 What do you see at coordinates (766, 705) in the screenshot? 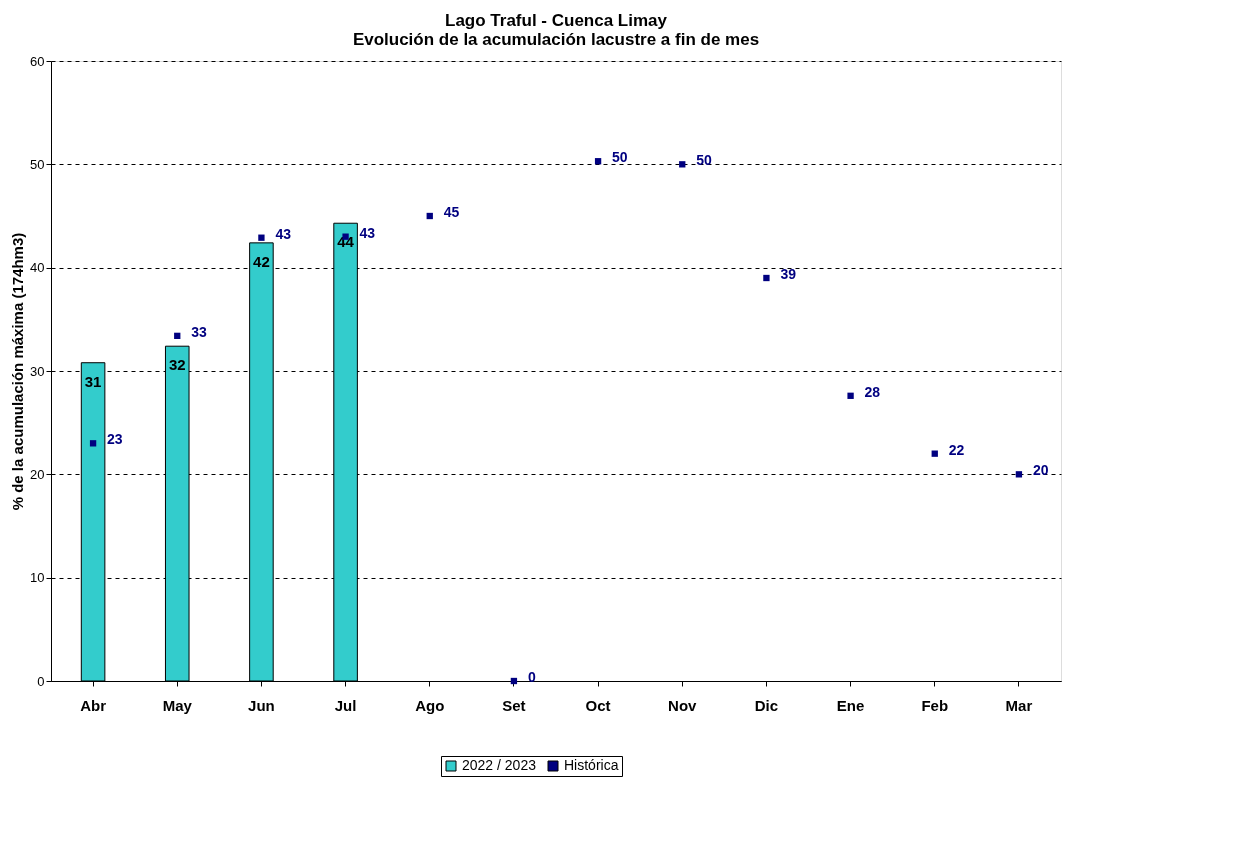
I see `x-tick-label: Dic` at bounding box center [766, 705].